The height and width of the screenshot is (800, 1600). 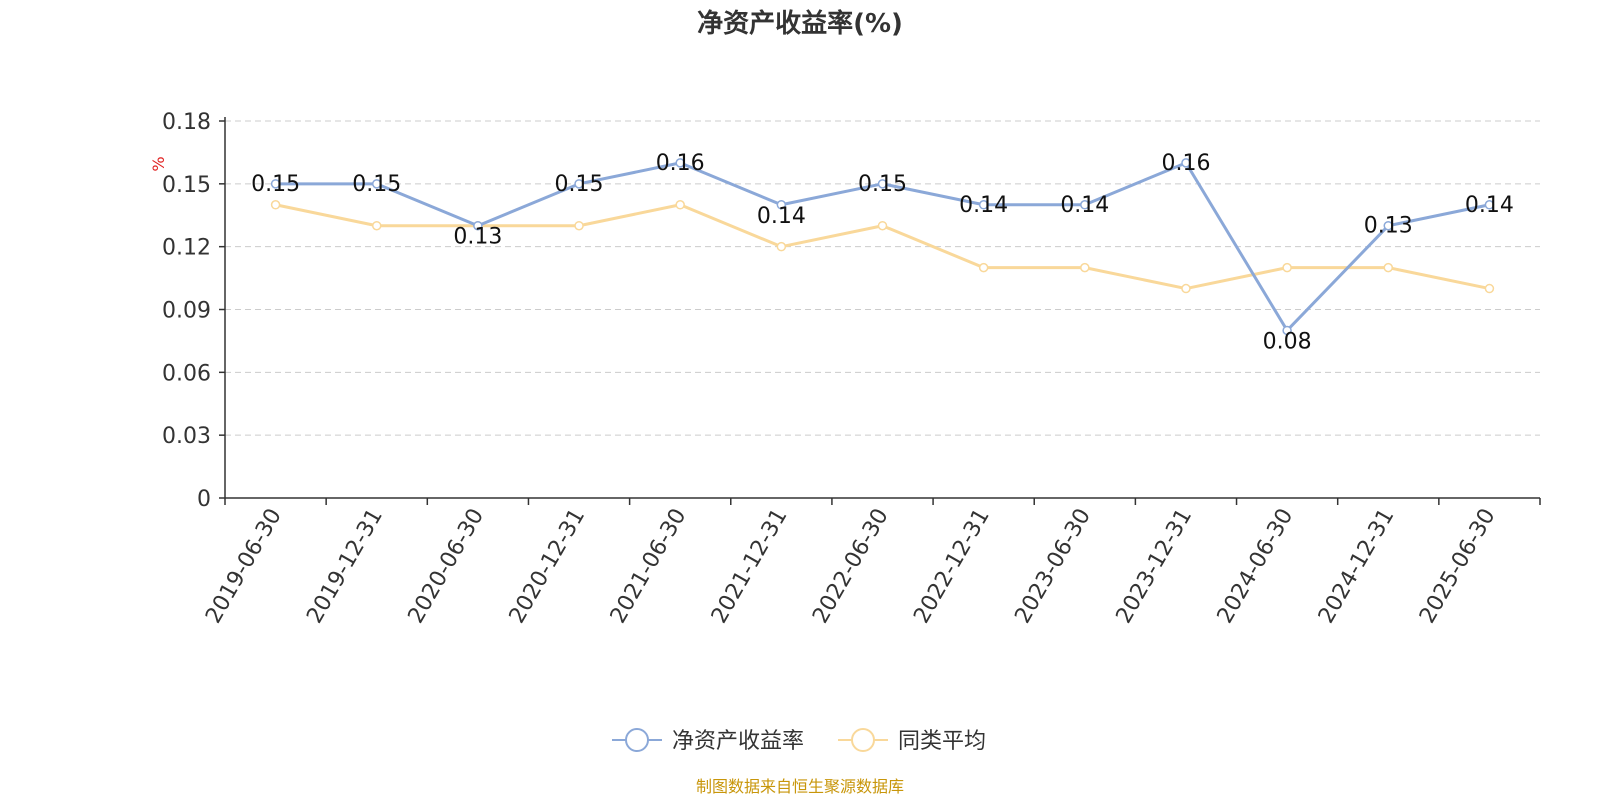 I want to click on y-tick-label: 0.12, so click(x=186, y=248).